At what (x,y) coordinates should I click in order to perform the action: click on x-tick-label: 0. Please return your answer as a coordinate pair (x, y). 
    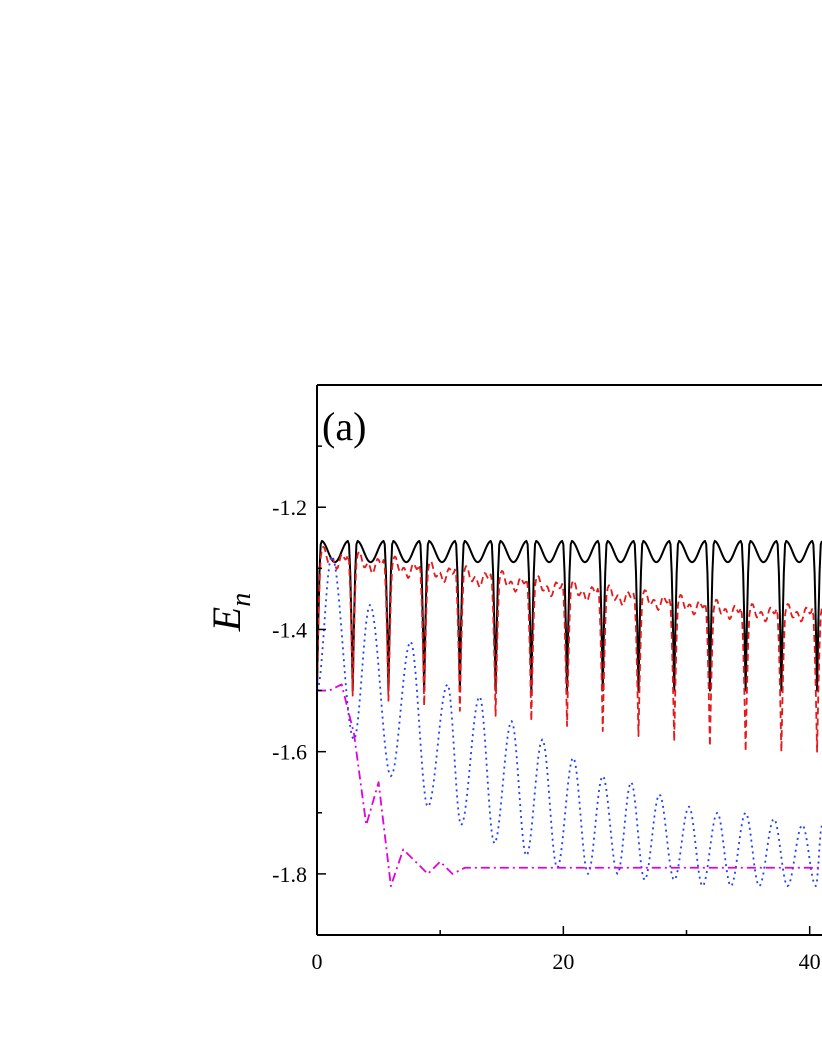
    Looking at the image, I should click on (317, 961).